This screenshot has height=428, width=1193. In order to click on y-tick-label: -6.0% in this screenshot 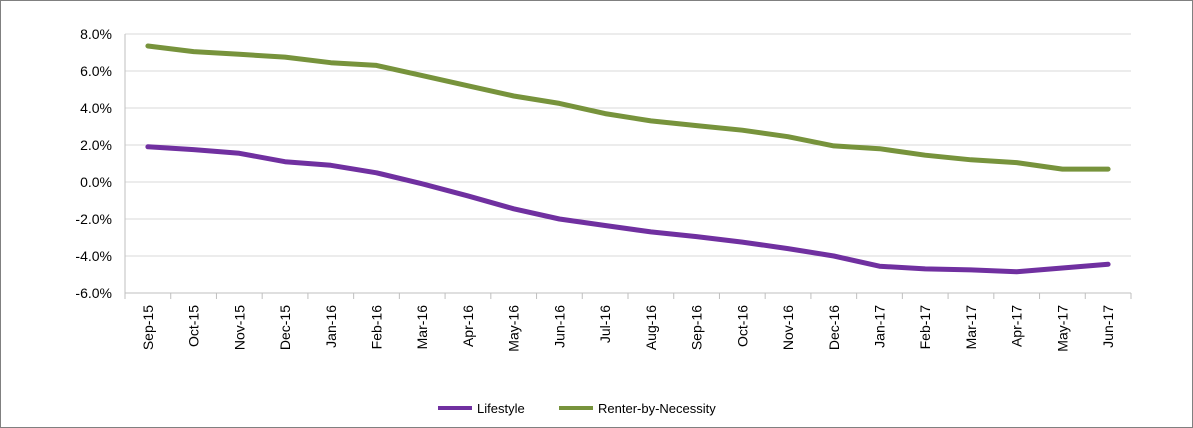, I will do `click(93, 293)`.